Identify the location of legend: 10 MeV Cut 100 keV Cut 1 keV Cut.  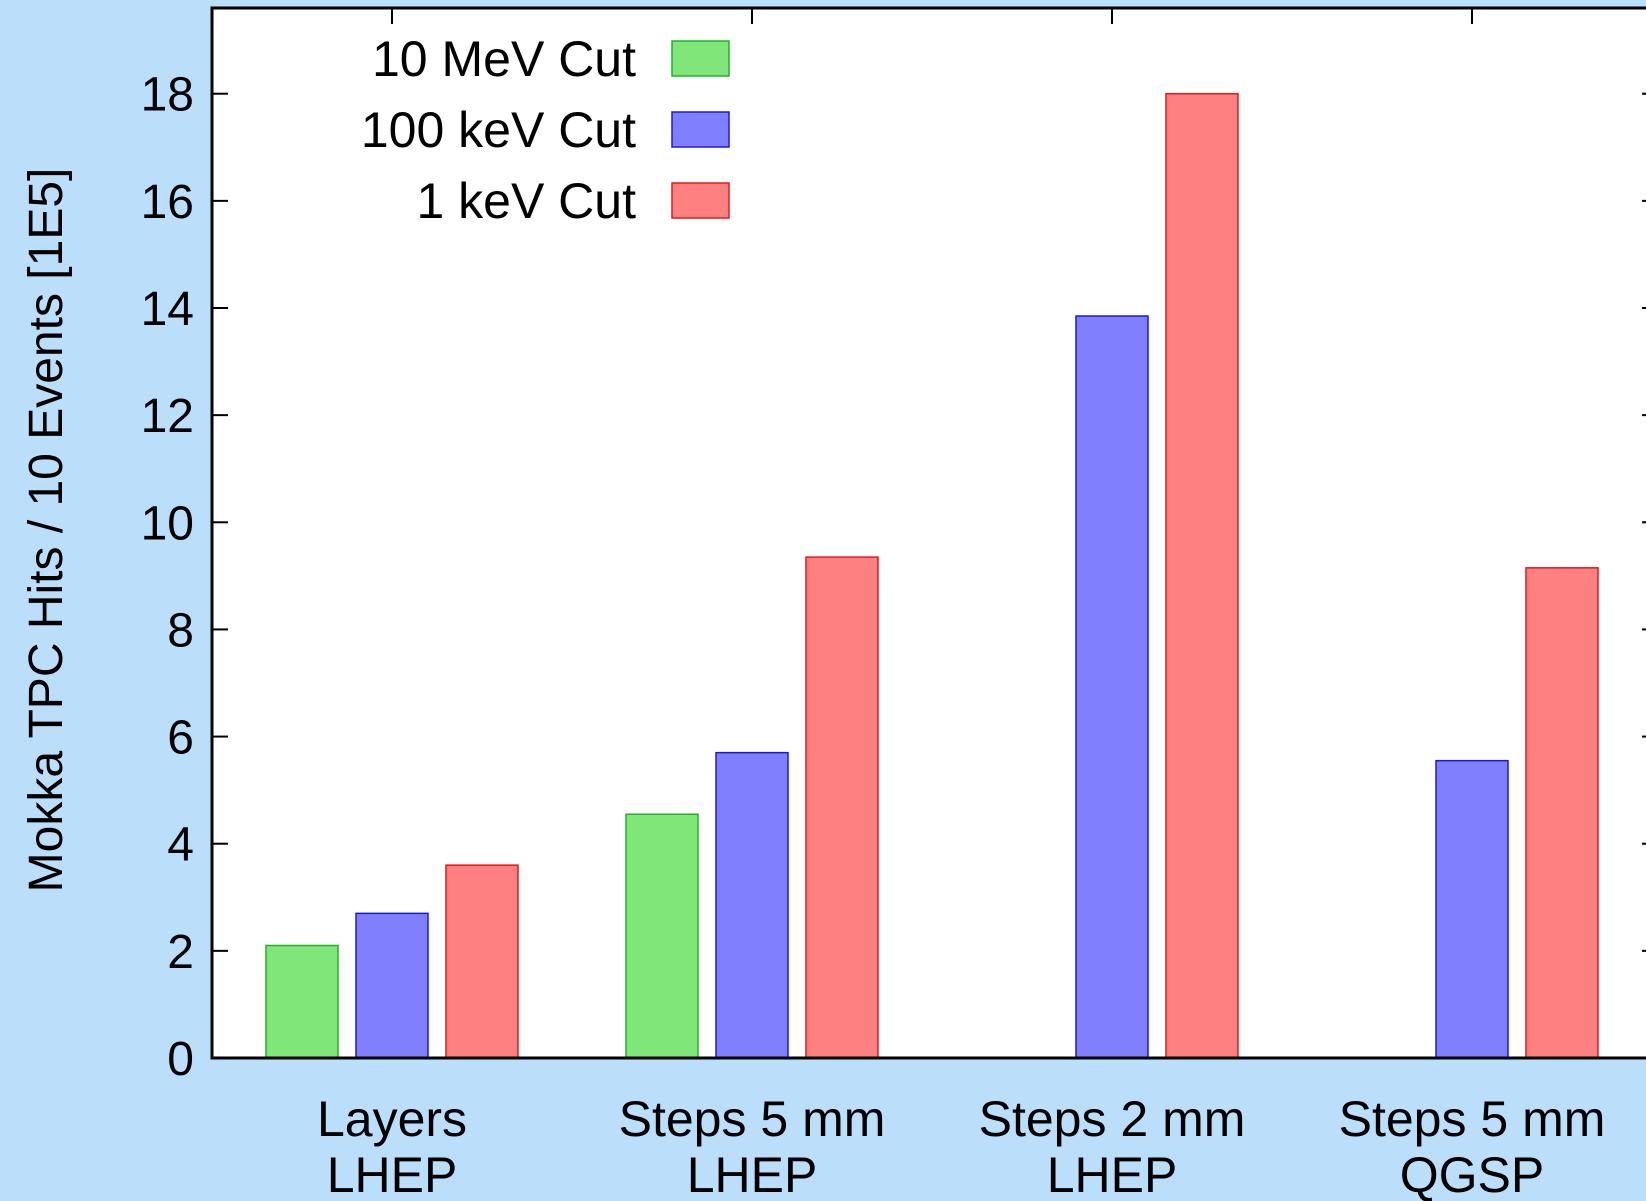
(545, 130).